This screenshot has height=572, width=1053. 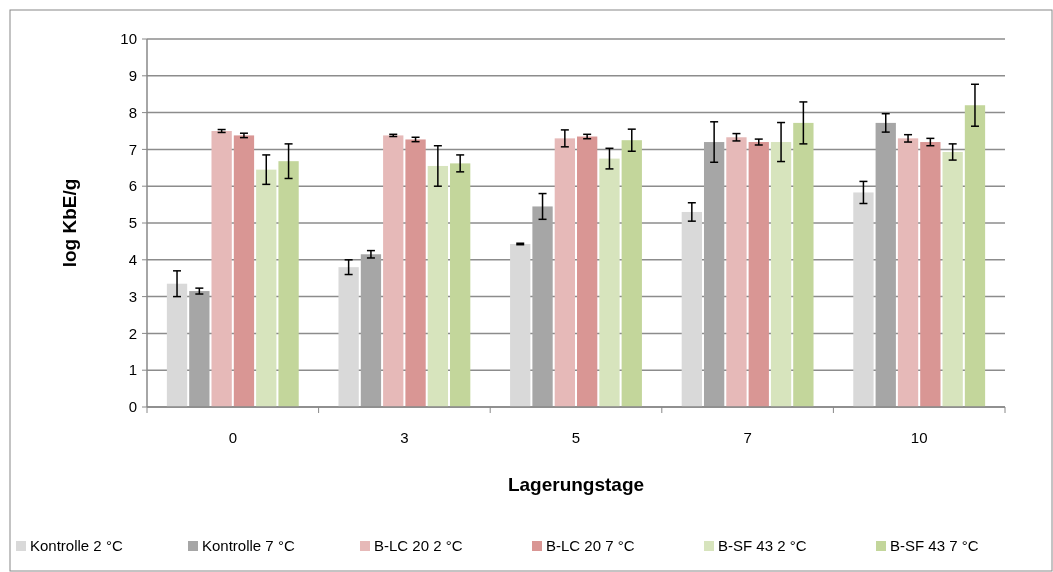 I want to click on x-tick-label: 5, so click(x=576, y=437).